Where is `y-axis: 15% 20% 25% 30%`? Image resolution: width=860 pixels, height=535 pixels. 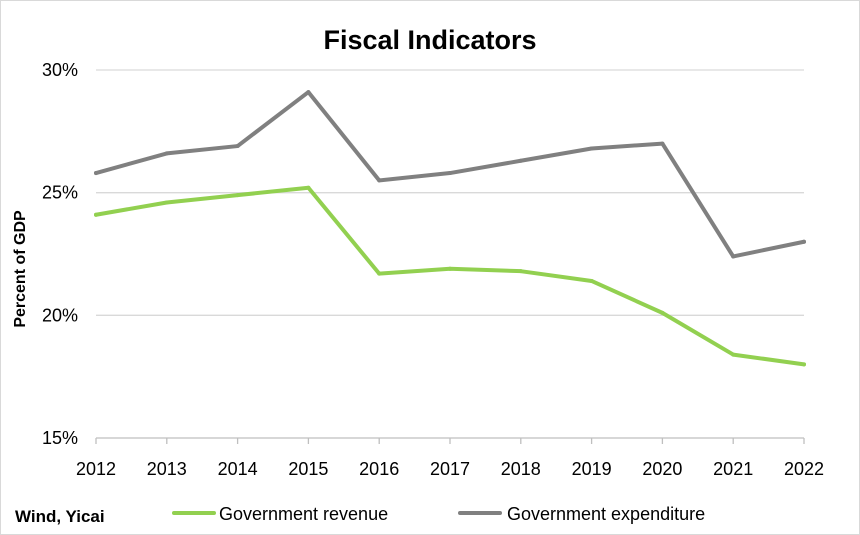
y-axis: 15% 20% 25% 30% is located at coordinates (60, 254).